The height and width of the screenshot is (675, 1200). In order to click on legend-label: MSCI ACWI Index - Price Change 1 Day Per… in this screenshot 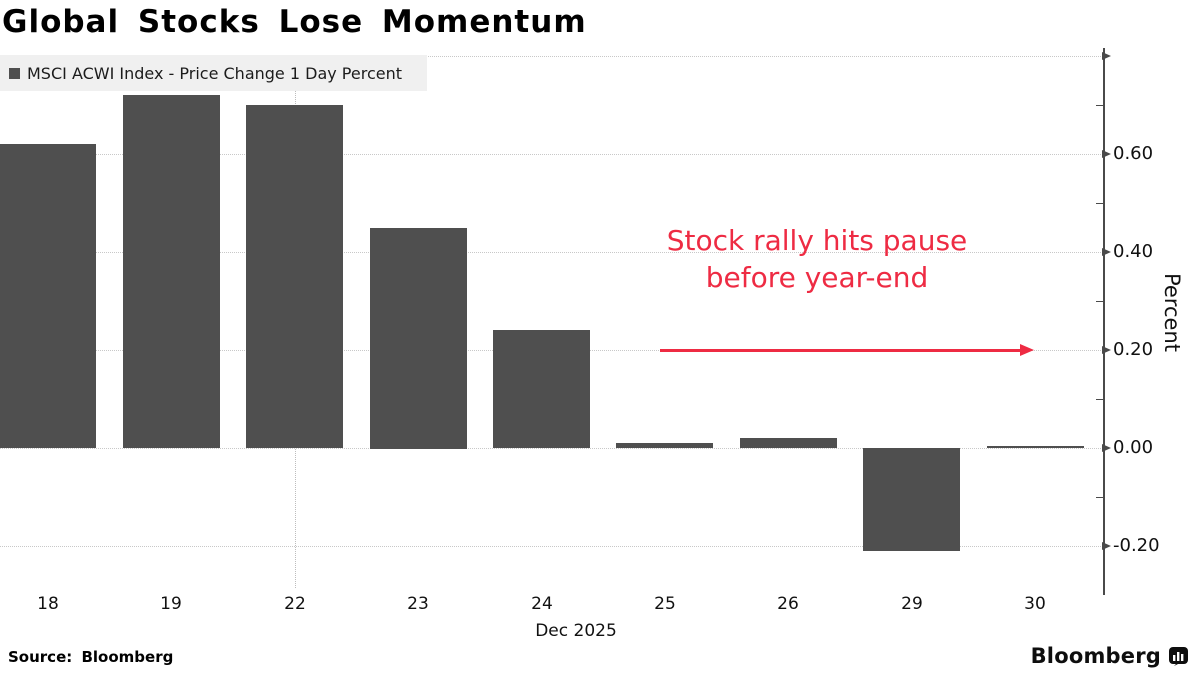, I will do `click(214, 73)`.